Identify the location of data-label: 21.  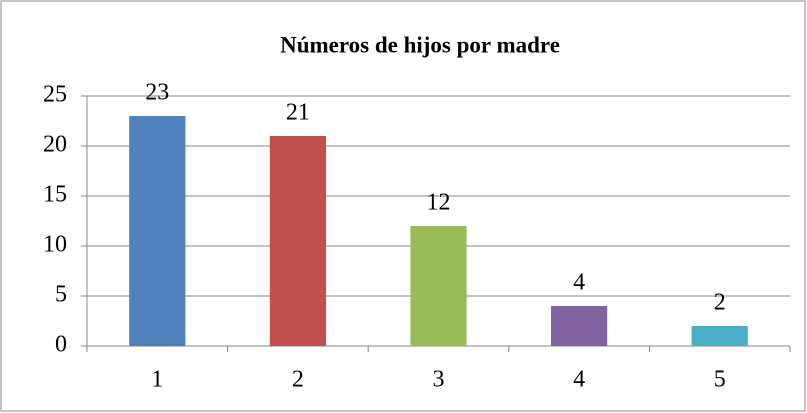
(298, 113).